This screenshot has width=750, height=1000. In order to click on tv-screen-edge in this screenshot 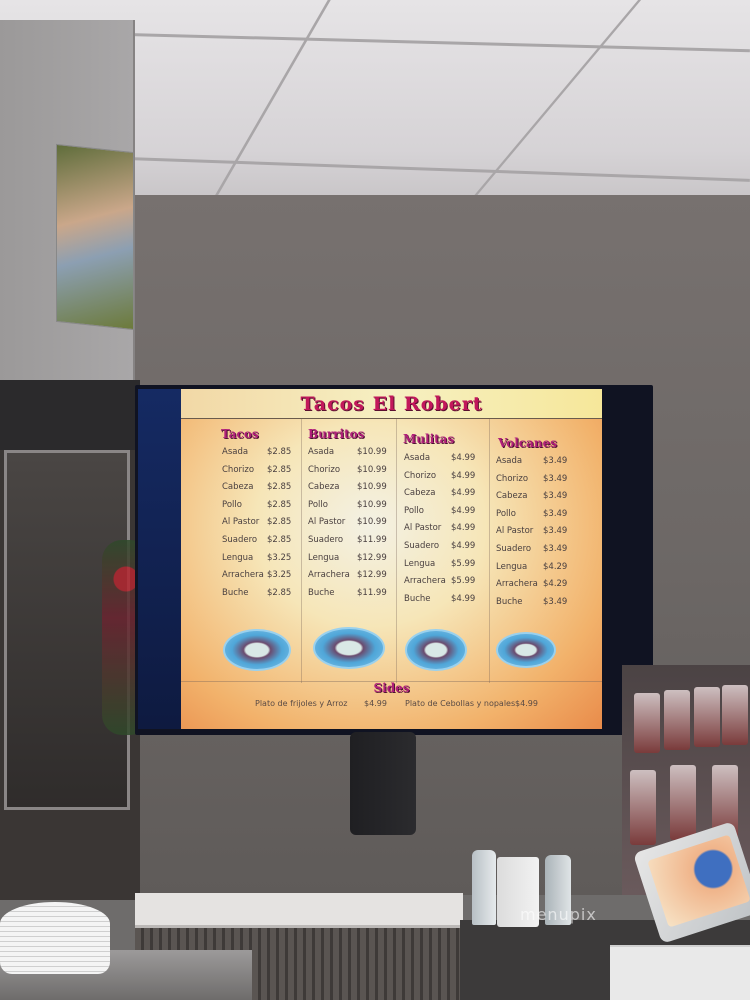, I will do `click(160, 559)`.